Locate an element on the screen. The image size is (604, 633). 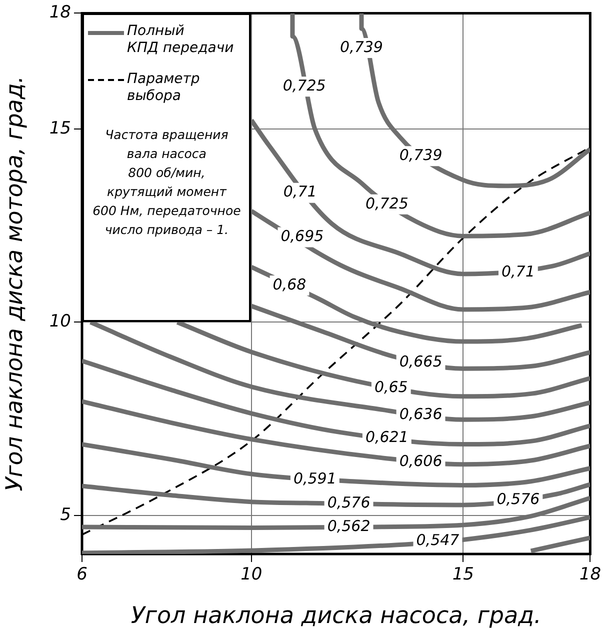
annotation: 0,695 is located at coordinates (302, 236).